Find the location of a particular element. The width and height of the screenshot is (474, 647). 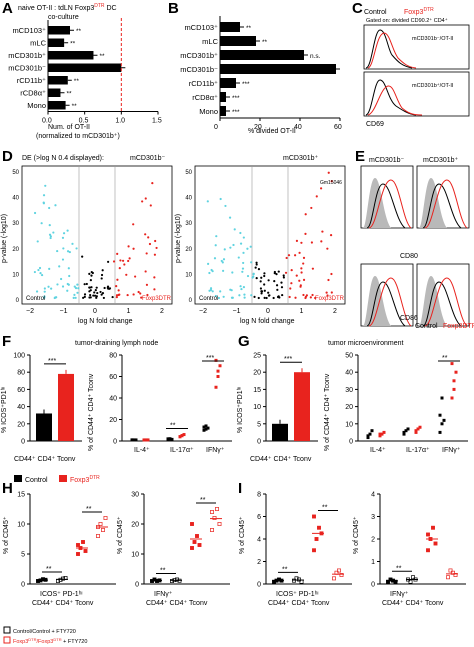

gA-significance: ** is located at coordinates (102, 56).